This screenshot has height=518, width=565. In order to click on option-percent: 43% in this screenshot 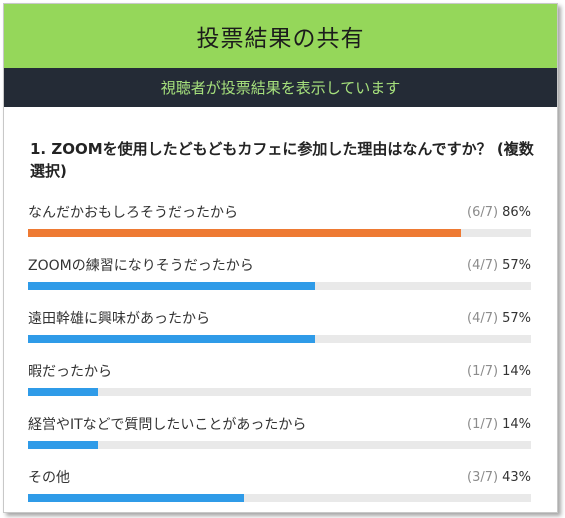, I will do `click(516, 477)`.